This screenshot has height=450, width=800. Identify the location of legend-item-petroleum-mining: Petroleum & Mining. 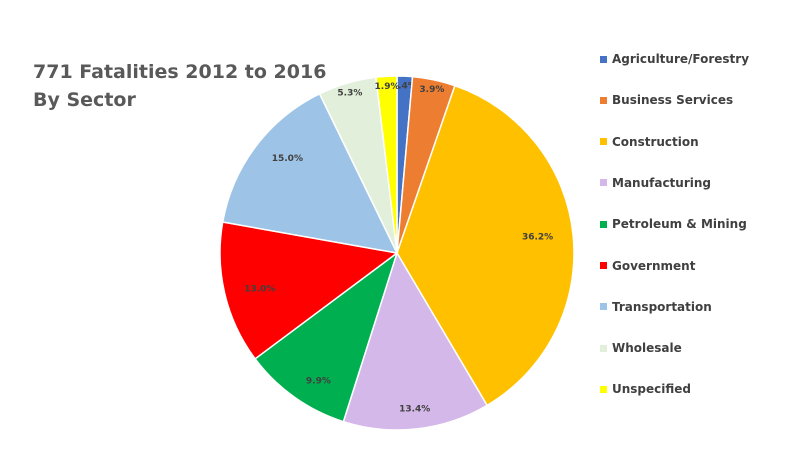
(700, 224).